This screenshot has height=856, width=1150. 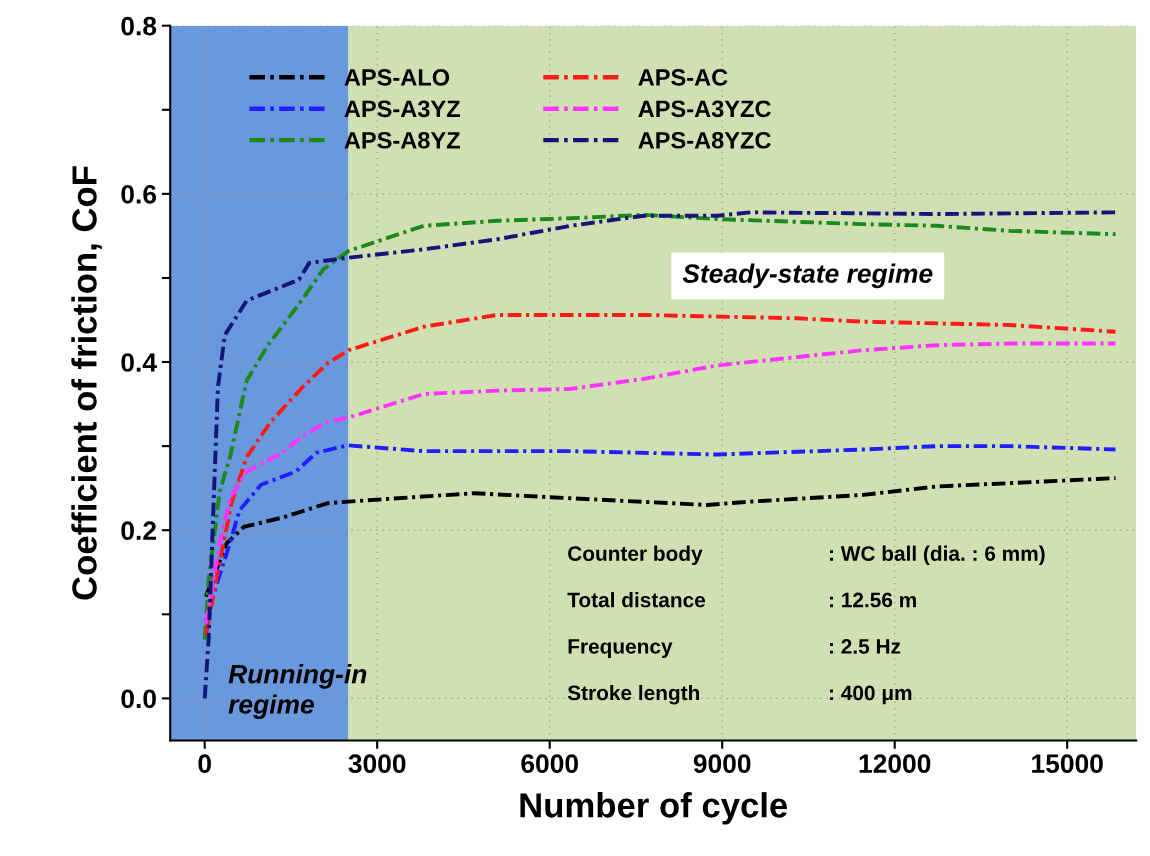 What do you see at coordinates (635, 555) in the screenshot?
I see `annotation: Counter body` at bounding box center [635, 555].